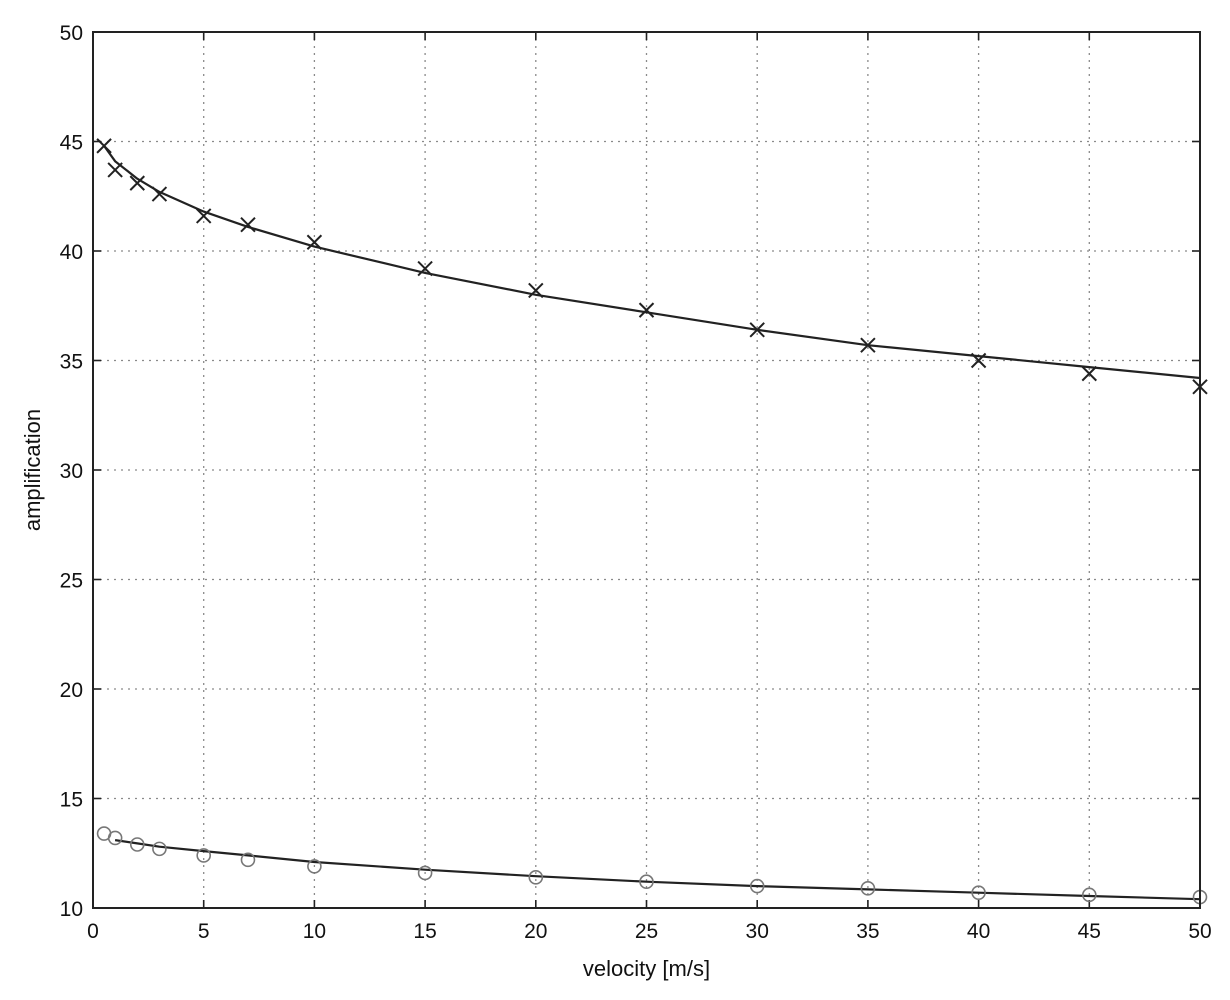 Image resolution: width=1230 pixels, height=1000 pixels. What do you see at coordinates (71, 800) in the screenshot?
I see `y-tick-label: 15` at bounding box center [71, 800].